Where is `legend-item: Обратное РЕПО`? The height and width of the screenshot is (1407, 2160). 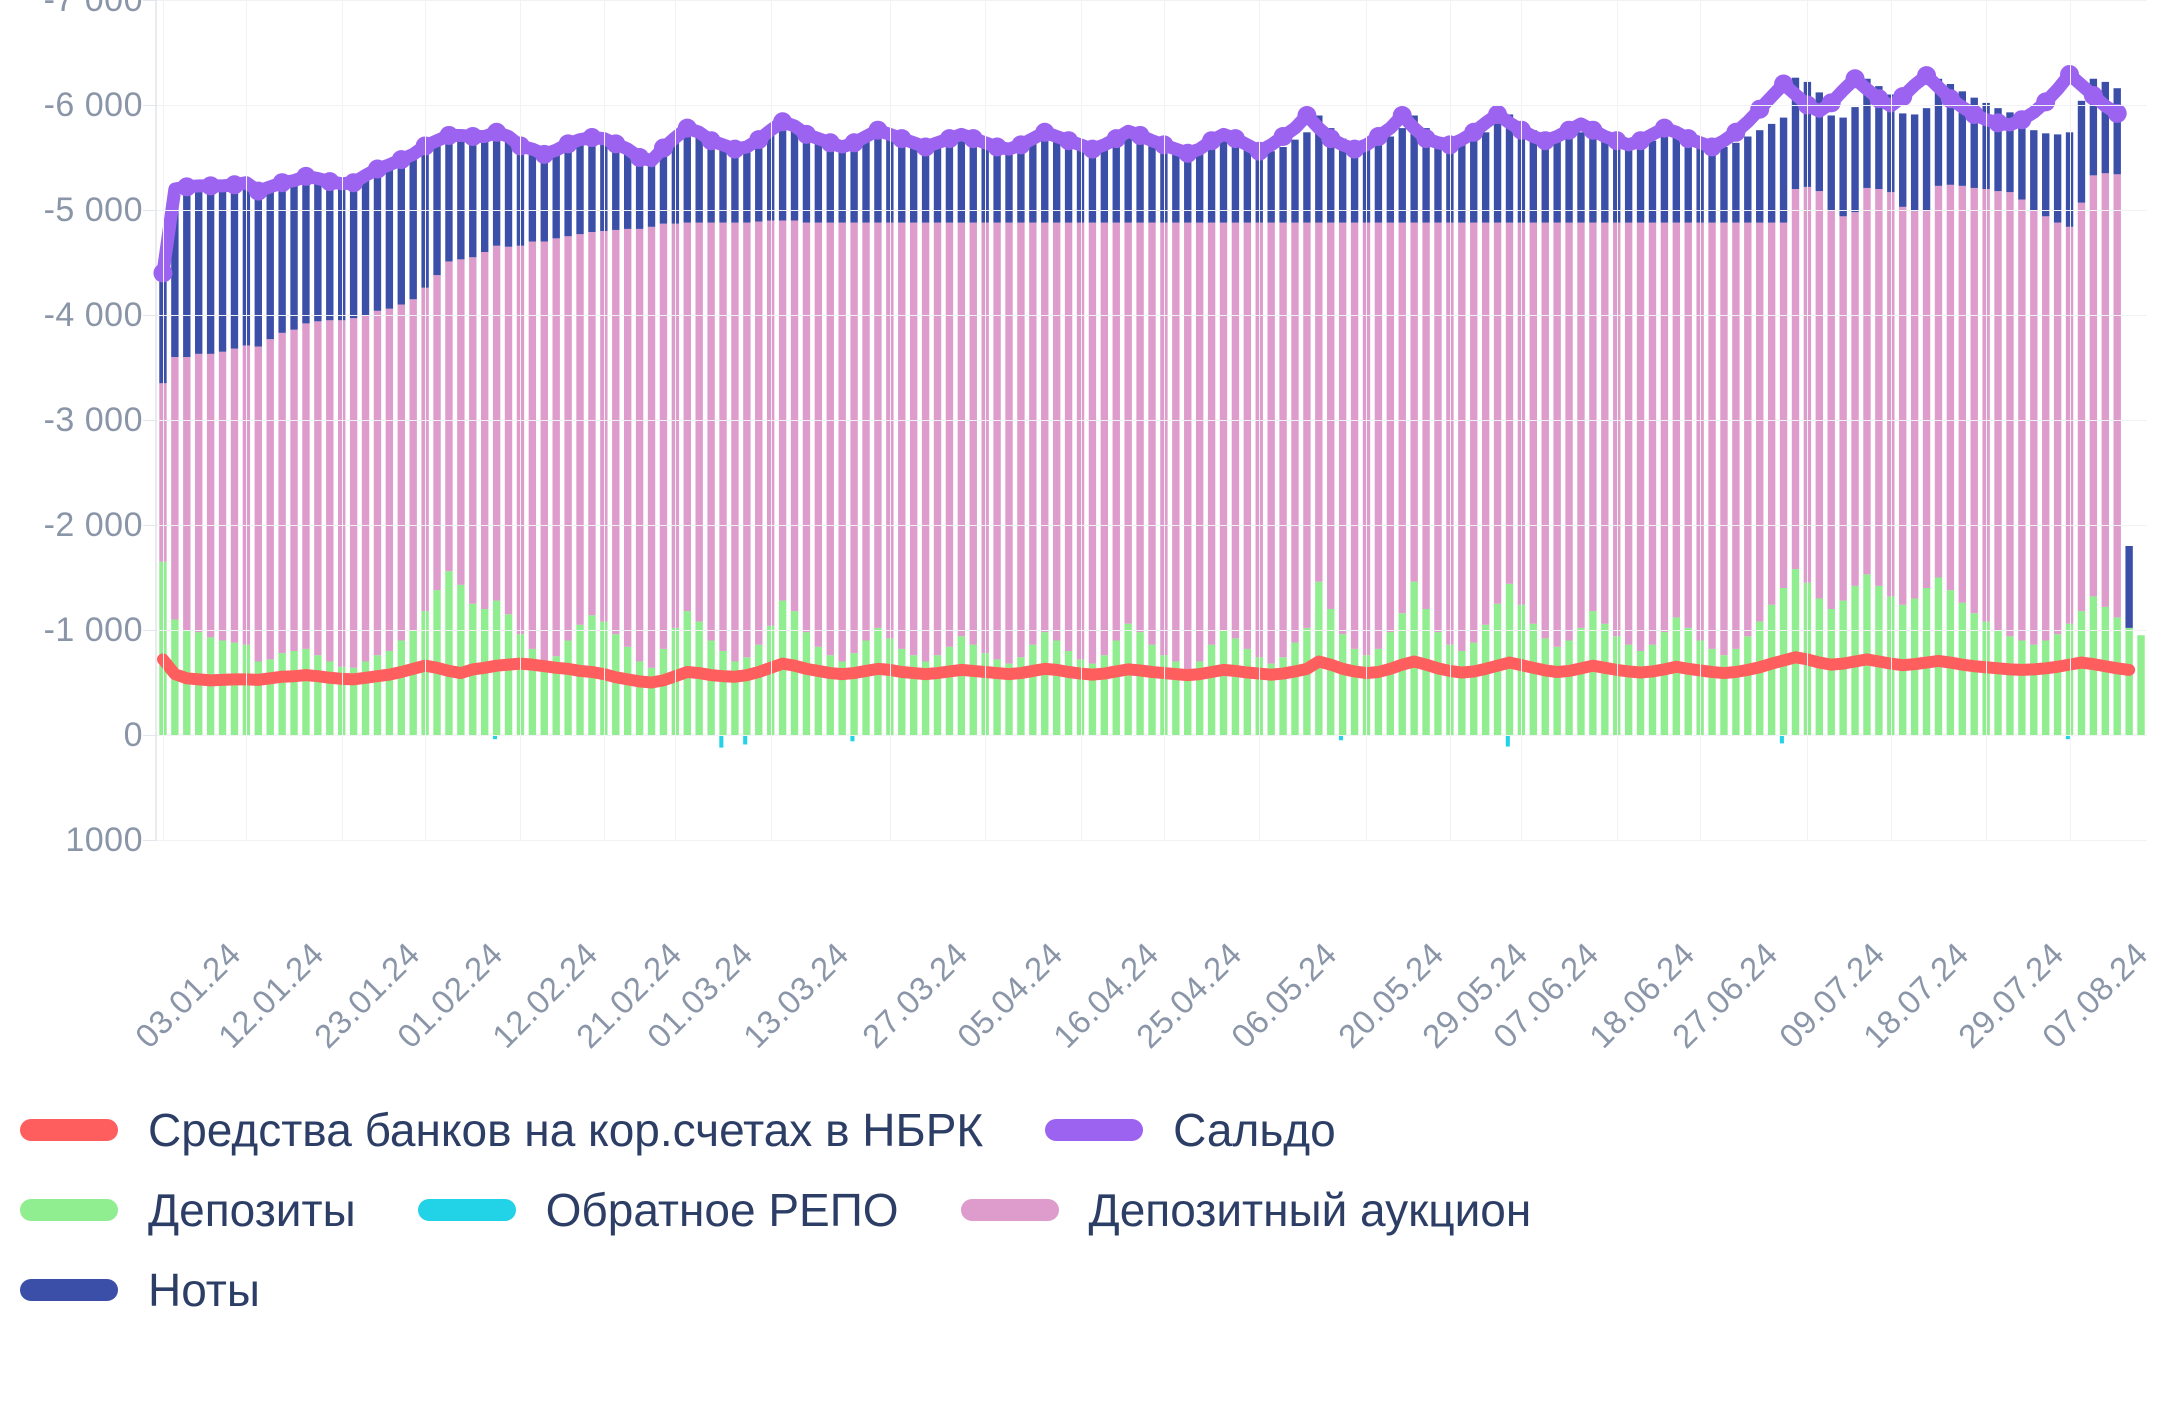 legend-item: Обратное РЕПО is located at coordinates (658, 1210).